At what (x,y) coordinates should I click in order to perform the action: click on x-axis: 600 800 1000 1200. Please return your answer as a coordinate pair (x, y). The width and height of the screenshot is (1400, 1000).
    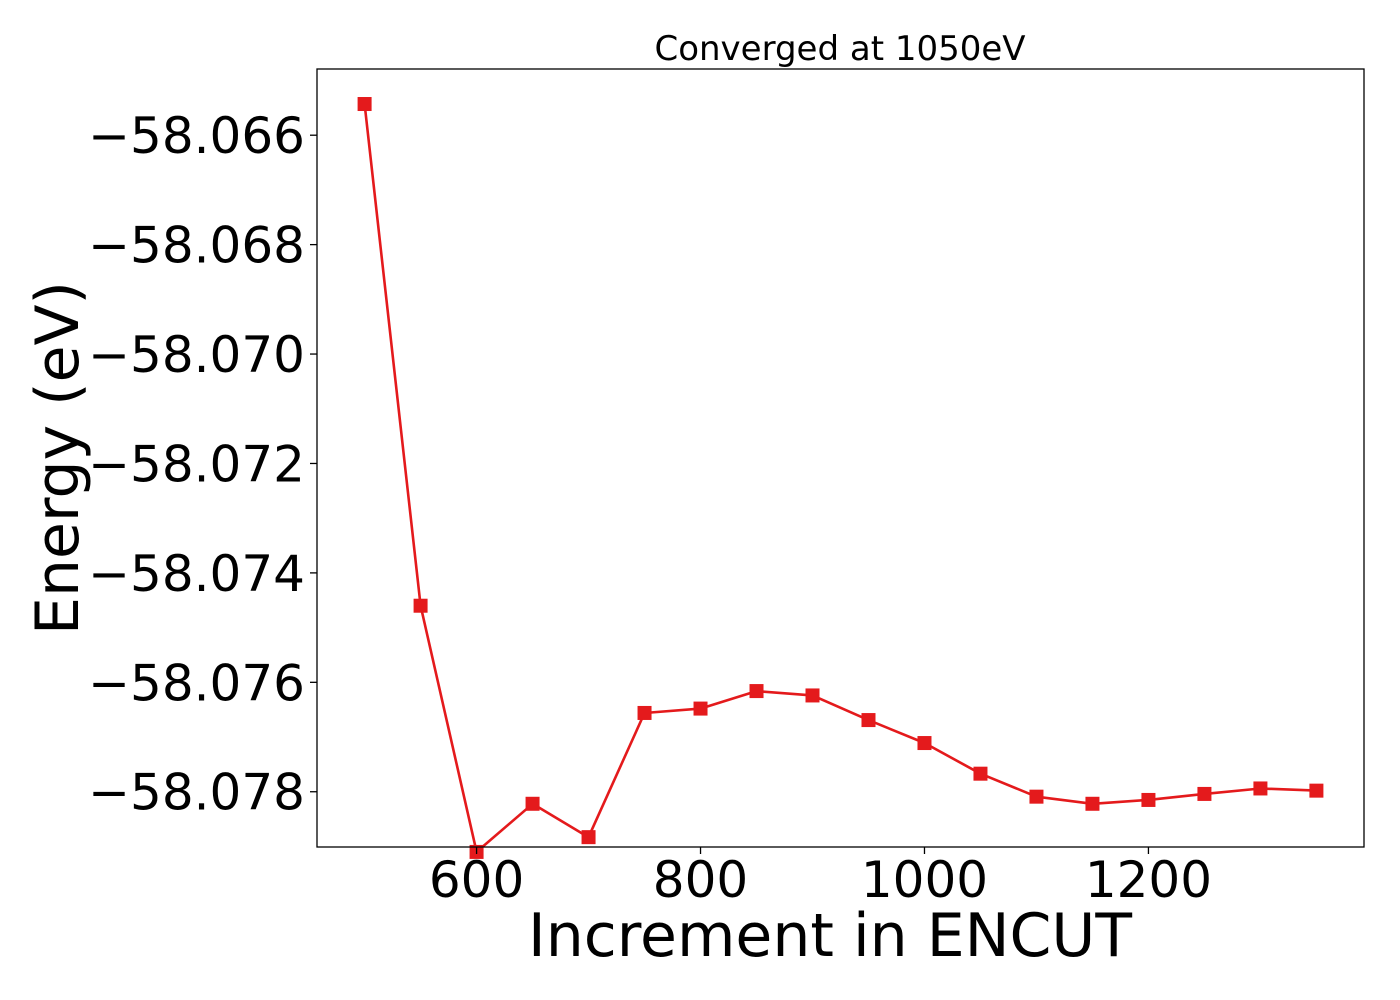
    Looking at the image, I should click on (820, 878).